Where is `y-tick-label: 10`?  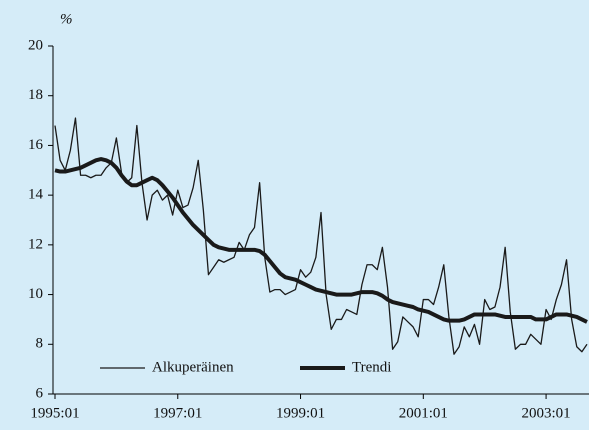 y-tick-label: 10 is located at coordinates (35, 294).